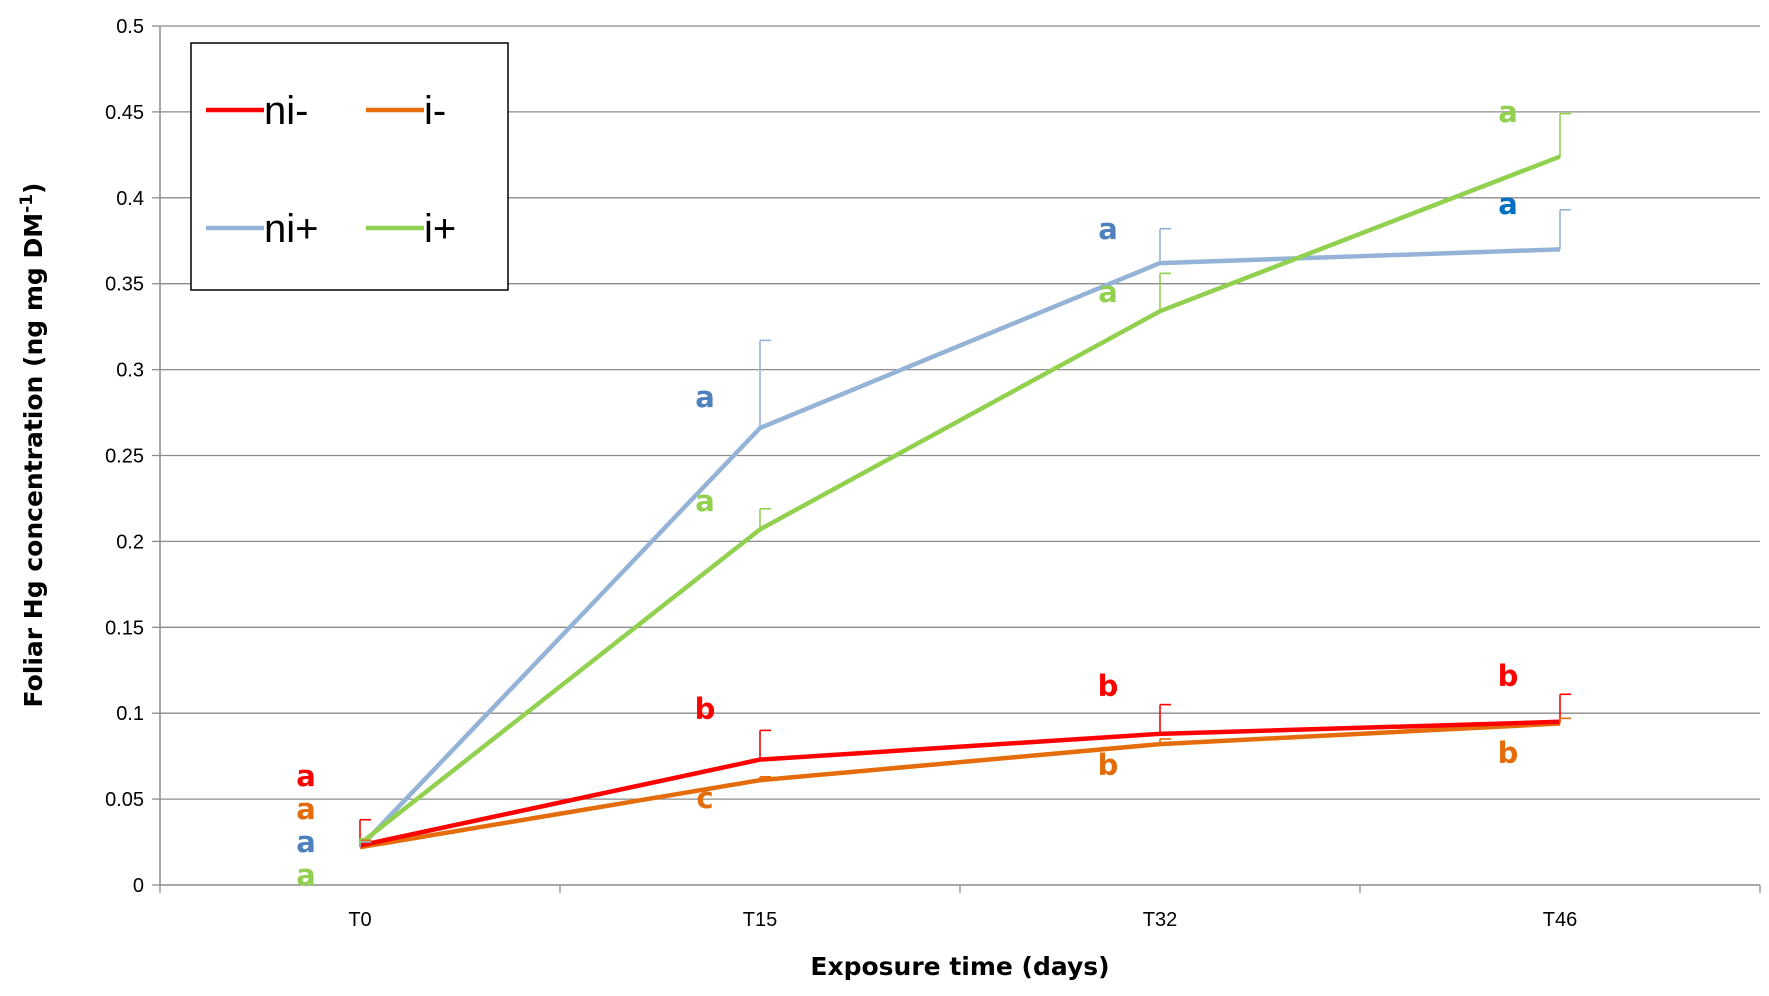  I want to click on x-tick-labels: T0 T15 T32 T46, so click(962, 920).